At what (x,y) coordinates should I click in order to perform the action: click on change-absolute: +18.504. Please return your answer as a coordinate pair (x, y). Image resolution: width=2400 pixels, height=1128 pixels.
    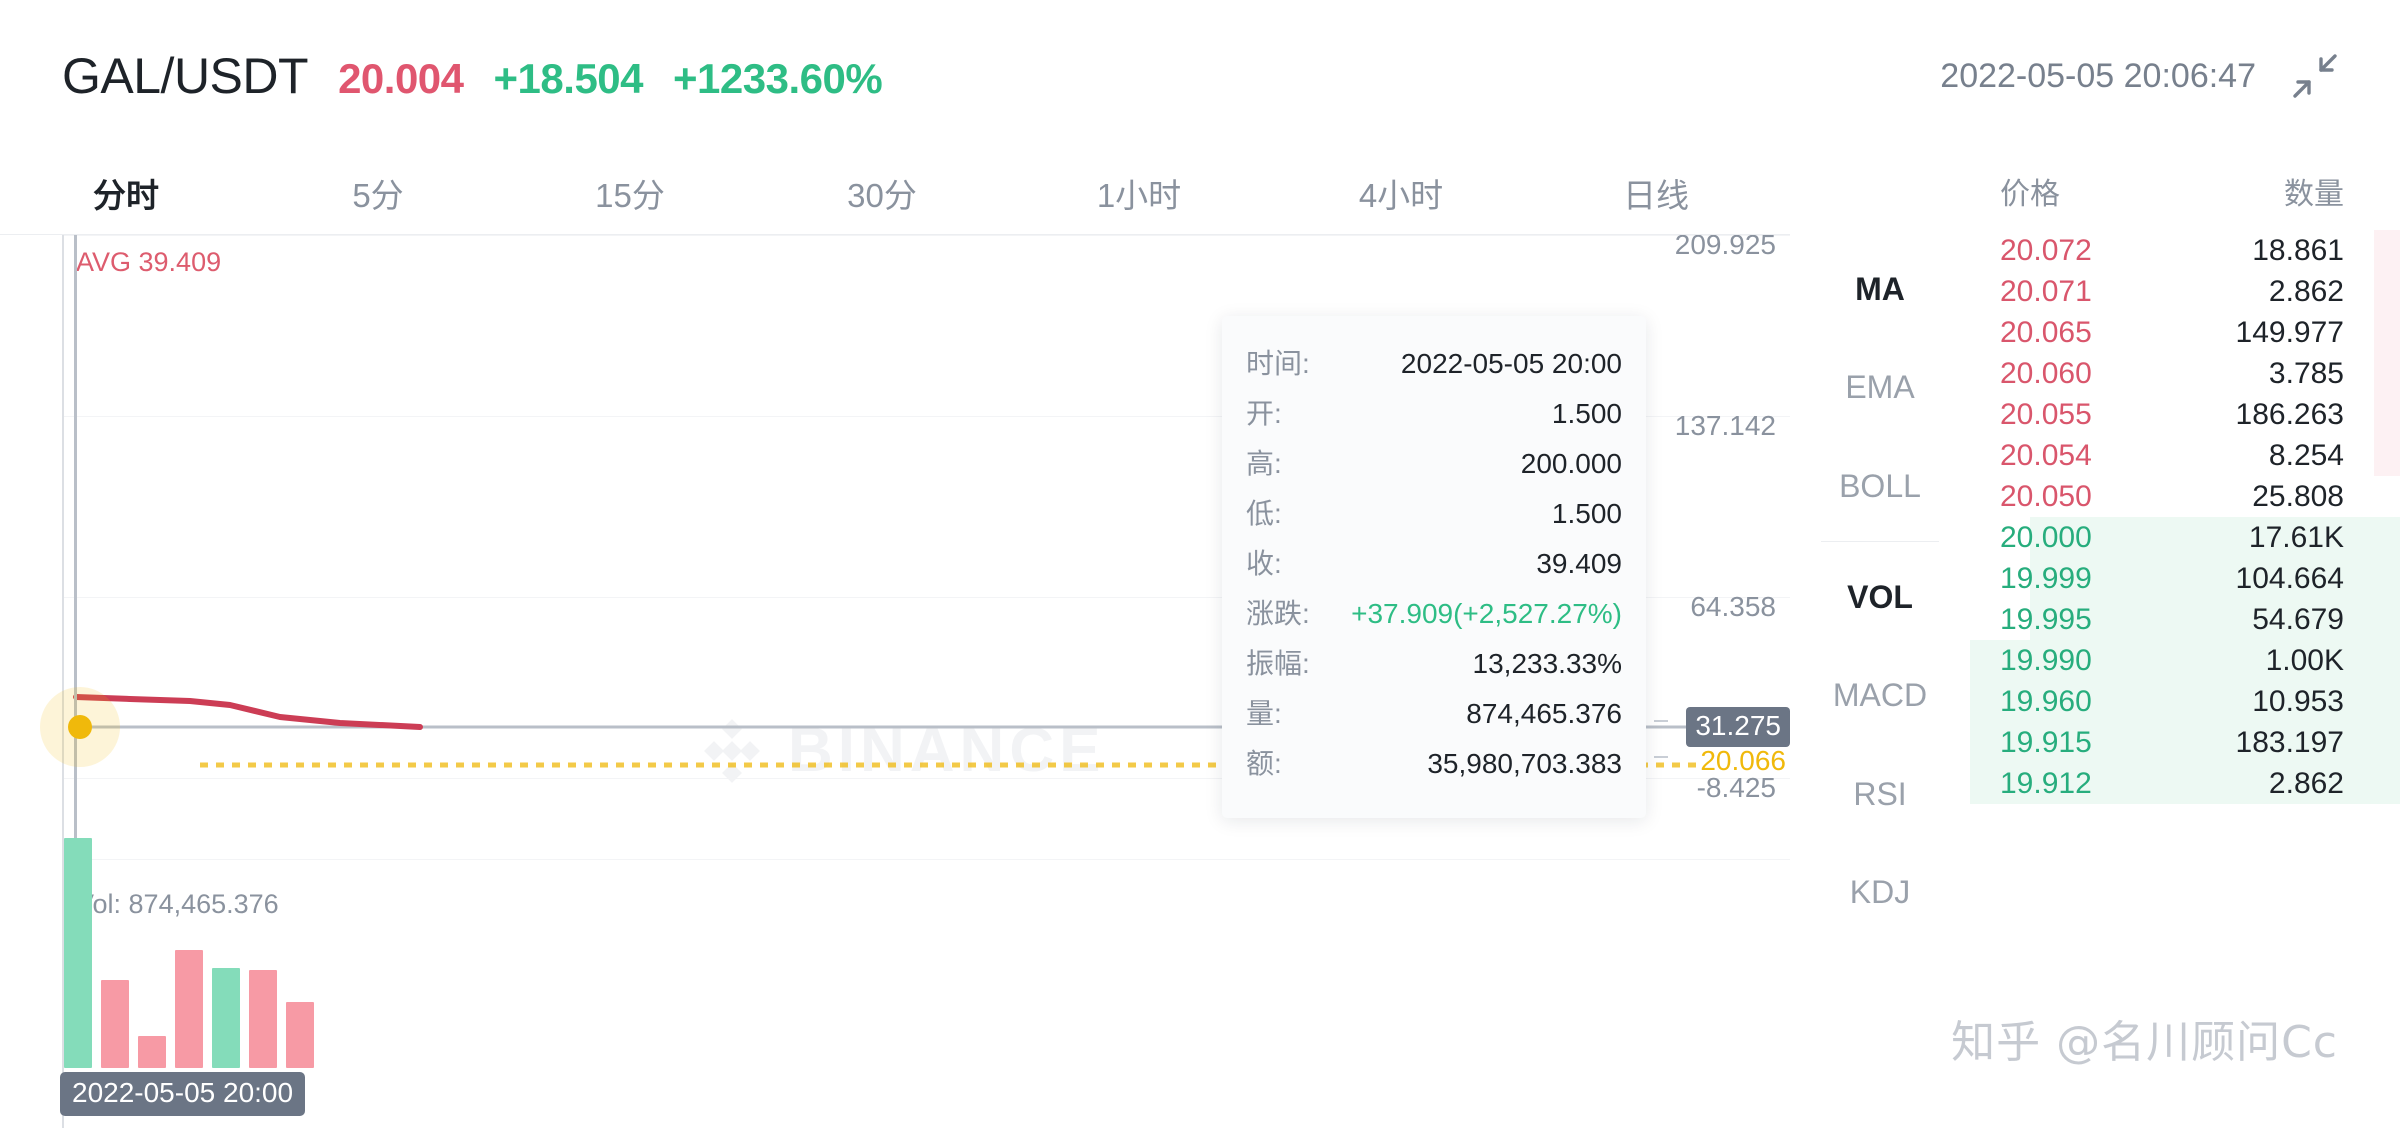
    Looking at the image, I should click on (568, 78).